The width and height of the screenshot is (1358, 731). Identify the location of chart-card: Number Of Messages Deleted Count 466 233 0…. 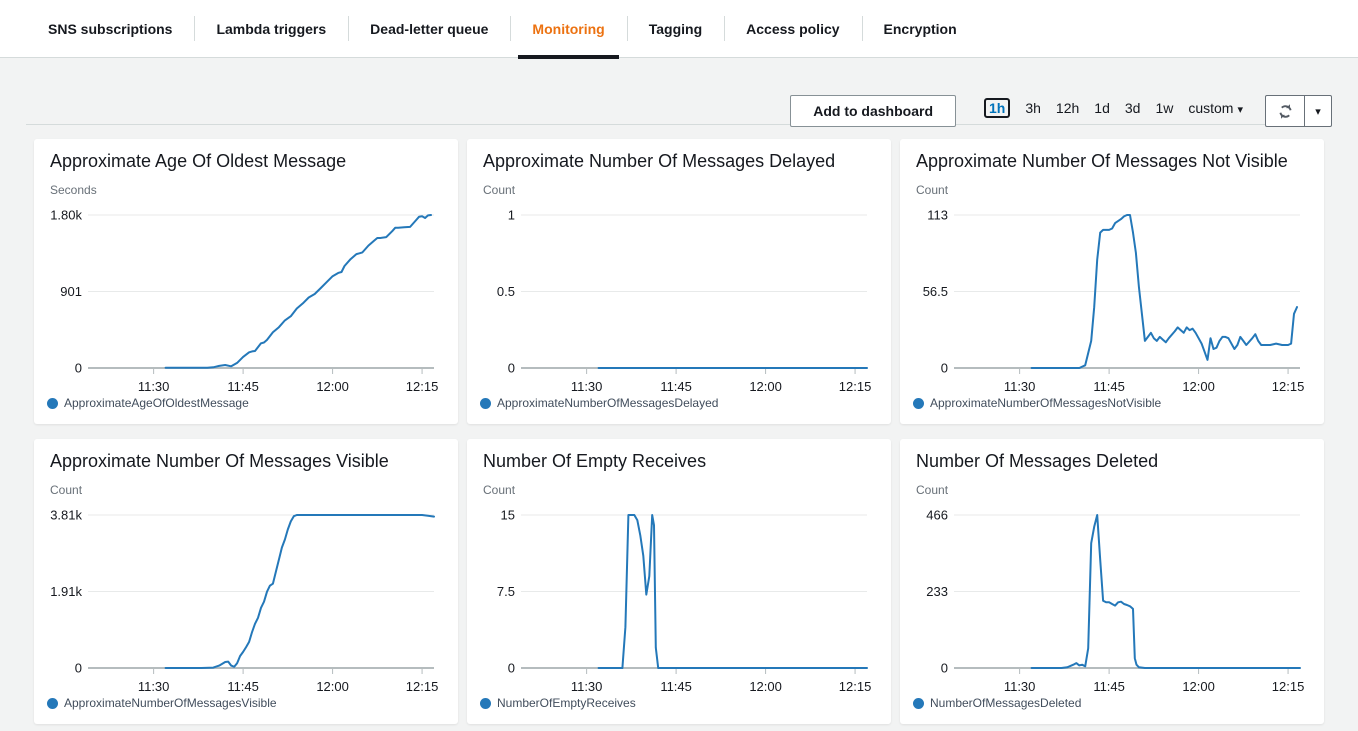
(1112, 581).